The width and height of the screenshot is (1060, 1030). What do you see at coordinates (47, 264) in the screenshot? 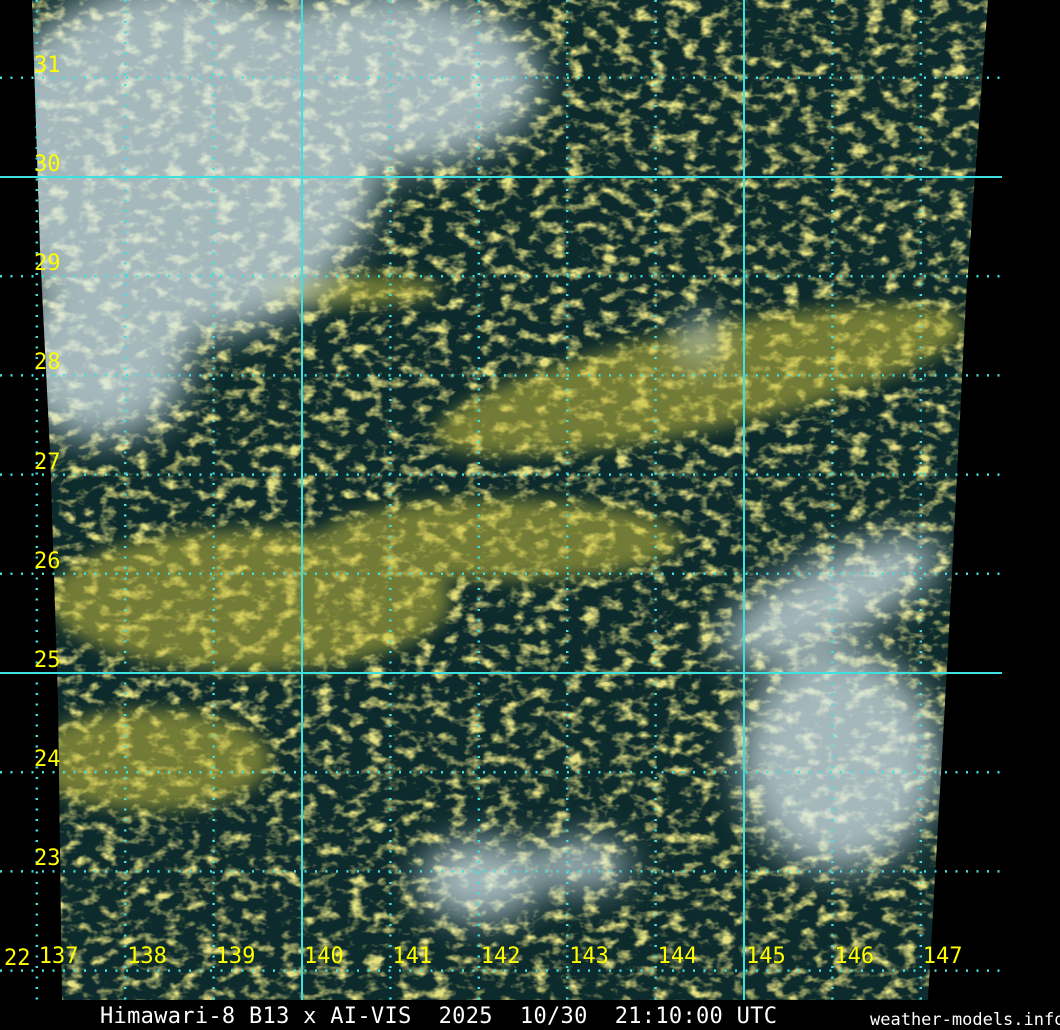
I see `latitude-label: 29` at bounding box center [47, 264].